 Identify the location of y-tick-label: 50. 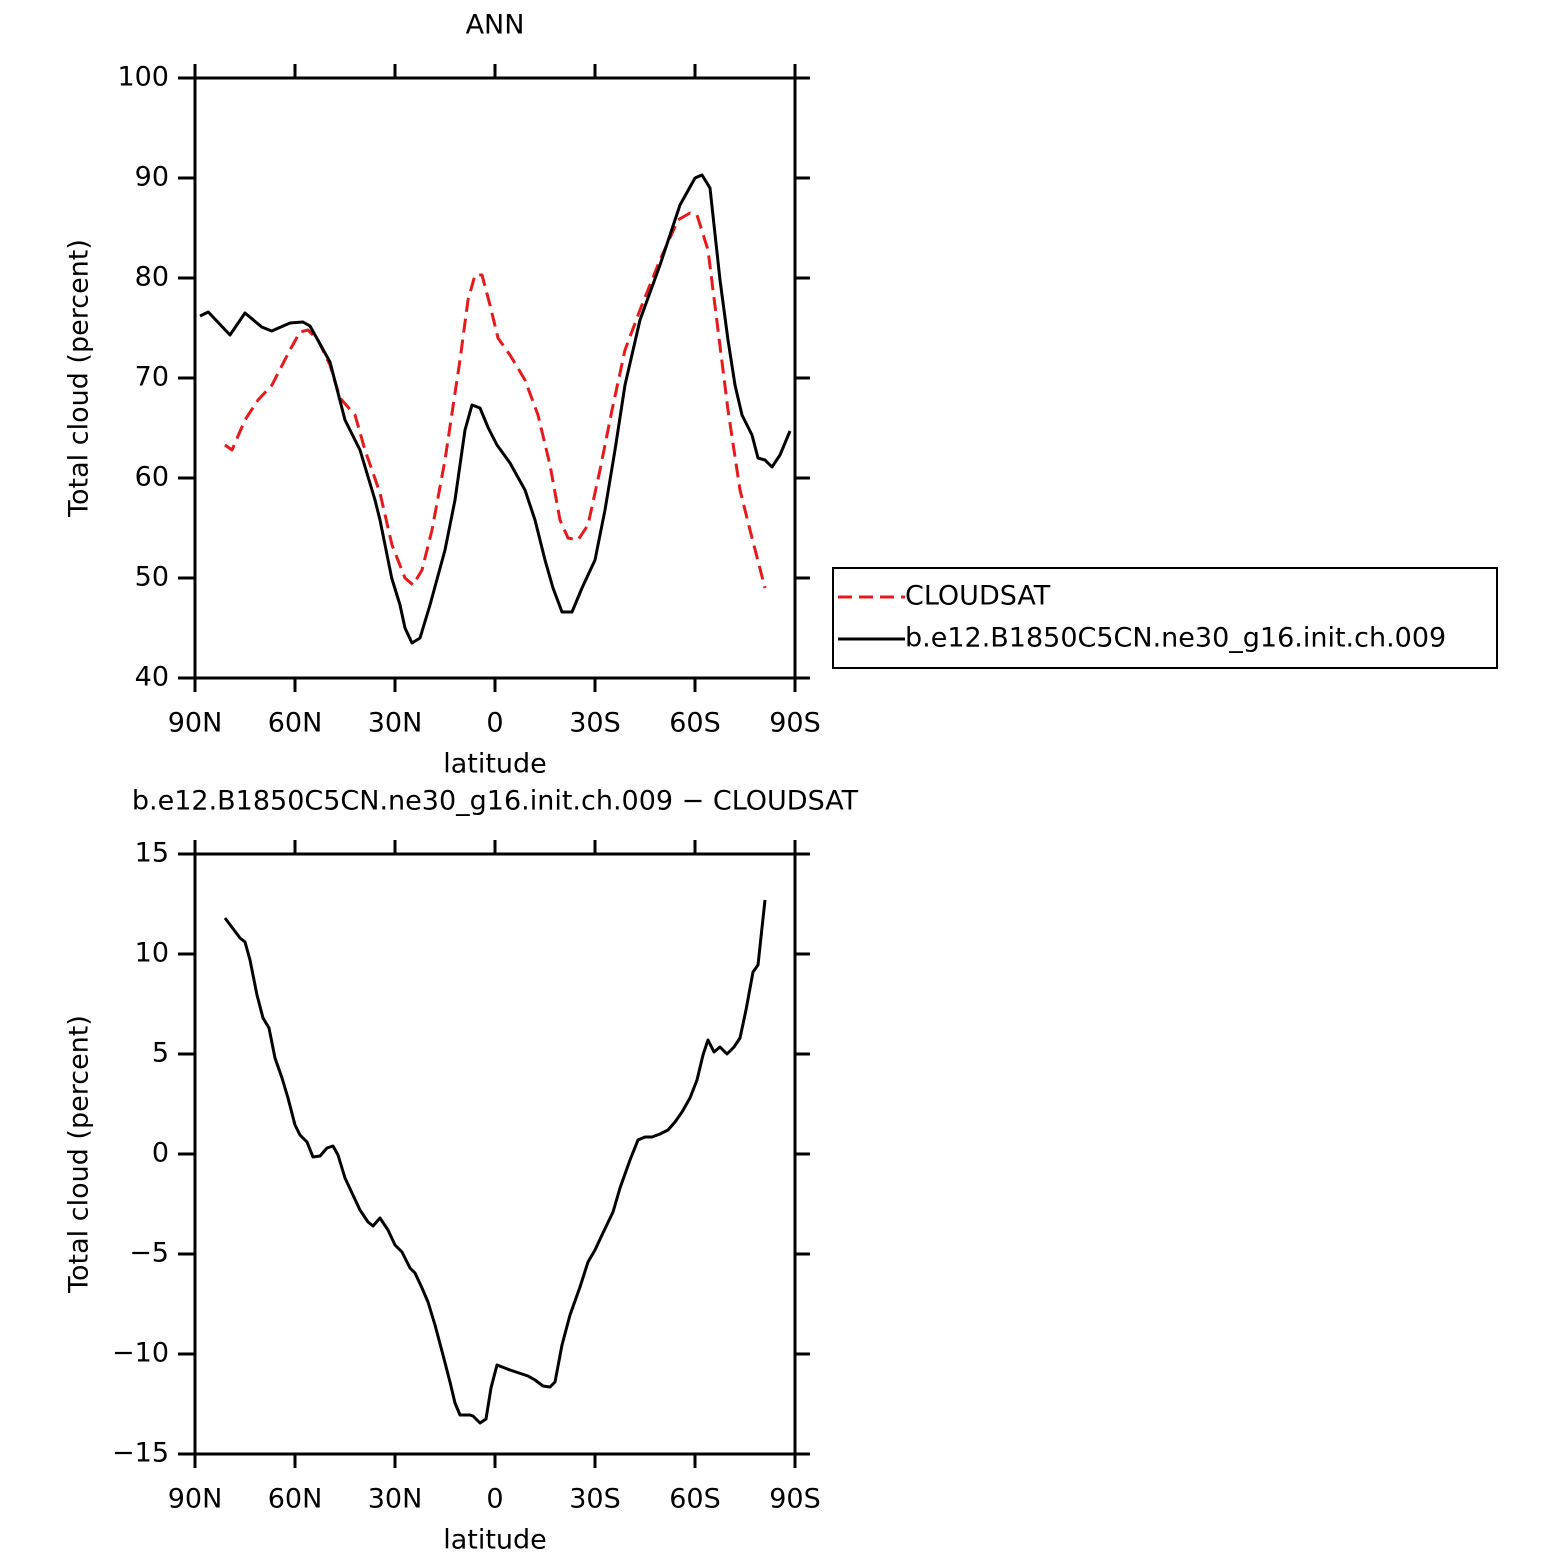
(152, 577).